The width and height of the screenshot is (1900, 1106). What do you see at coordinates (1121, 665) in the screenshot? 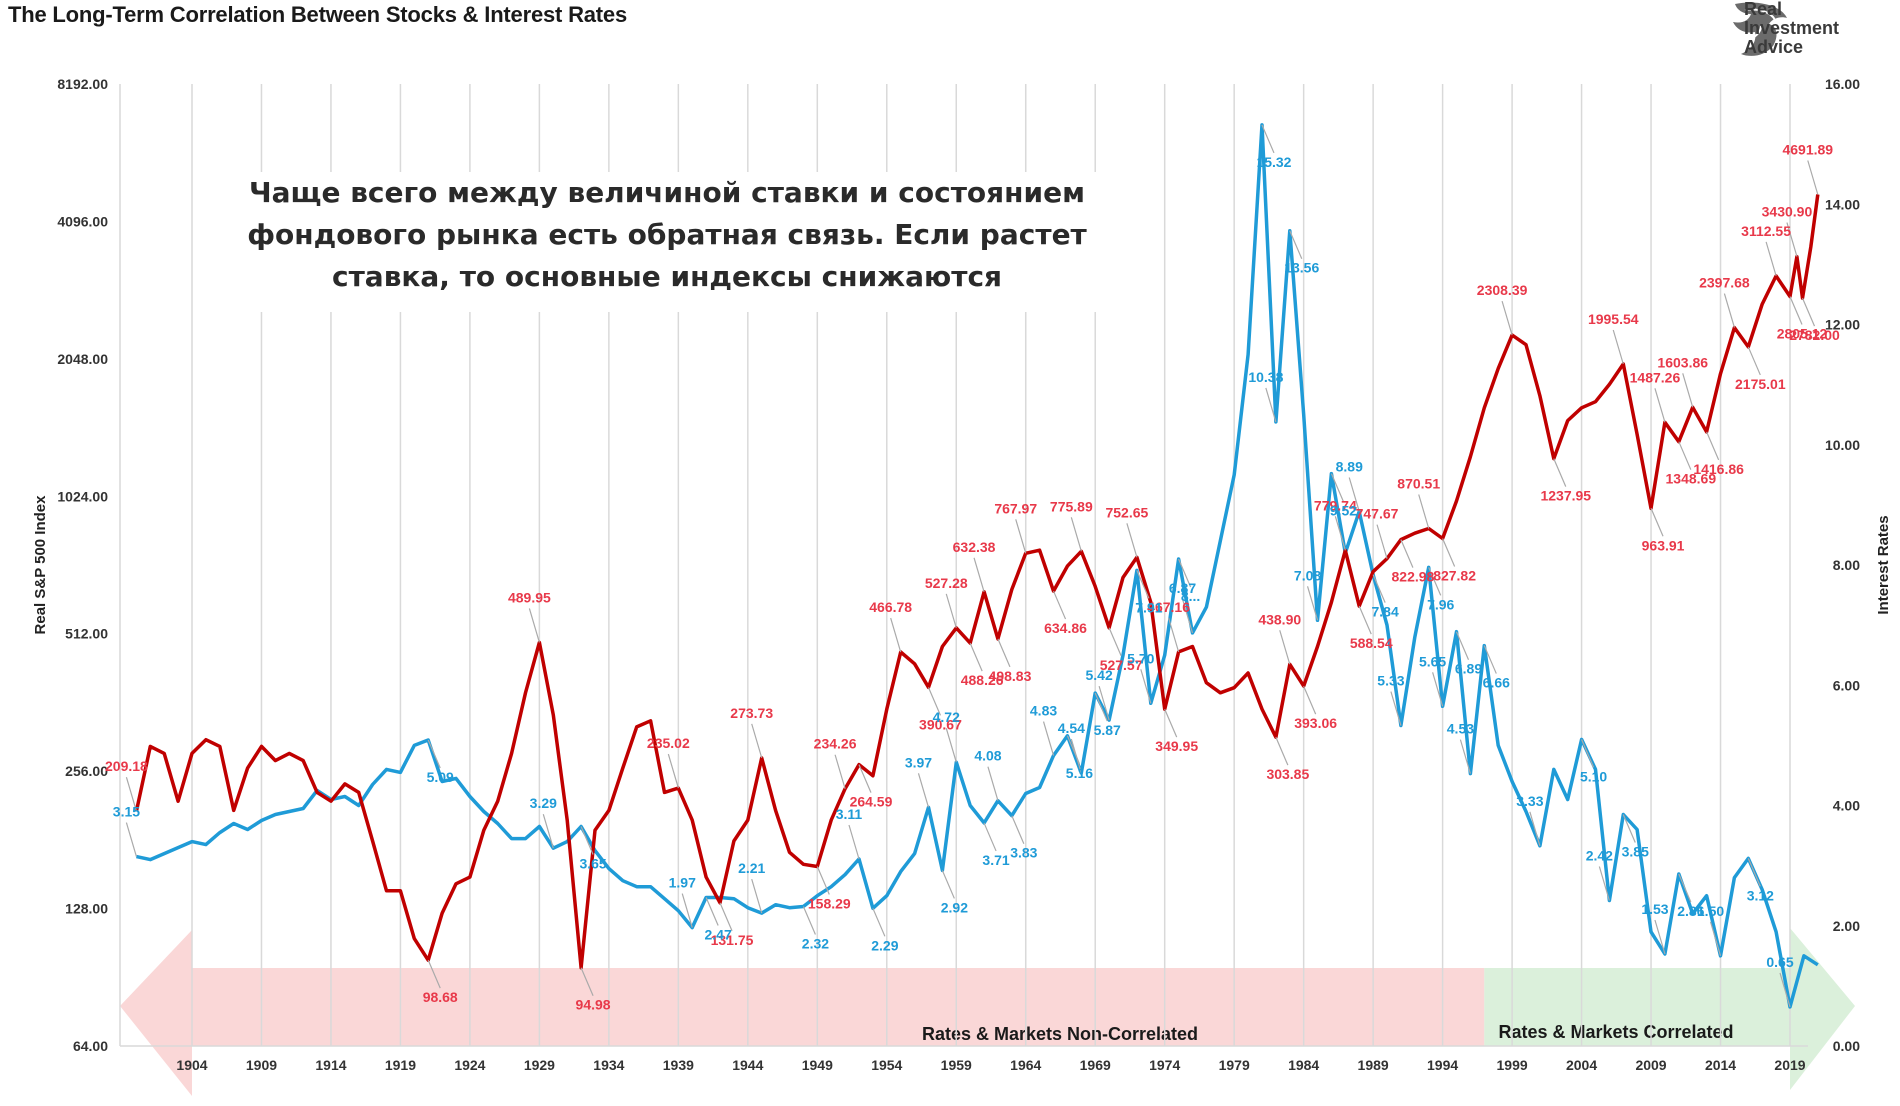
I see `sp500-data-label: 527.57` at bounding box center [1121, 665].